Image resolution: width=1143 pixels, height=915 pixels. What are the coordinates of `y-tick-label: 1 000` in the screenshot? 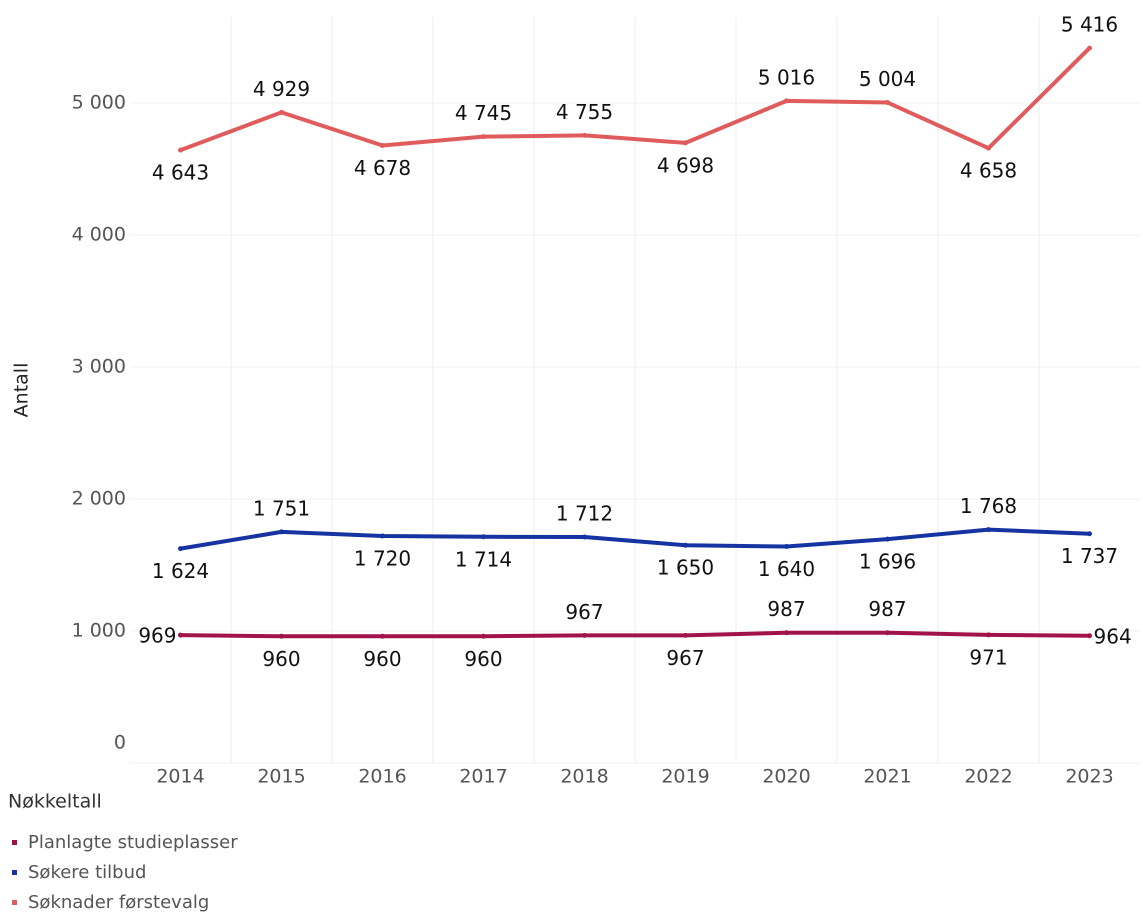 It's located at (99, 631).